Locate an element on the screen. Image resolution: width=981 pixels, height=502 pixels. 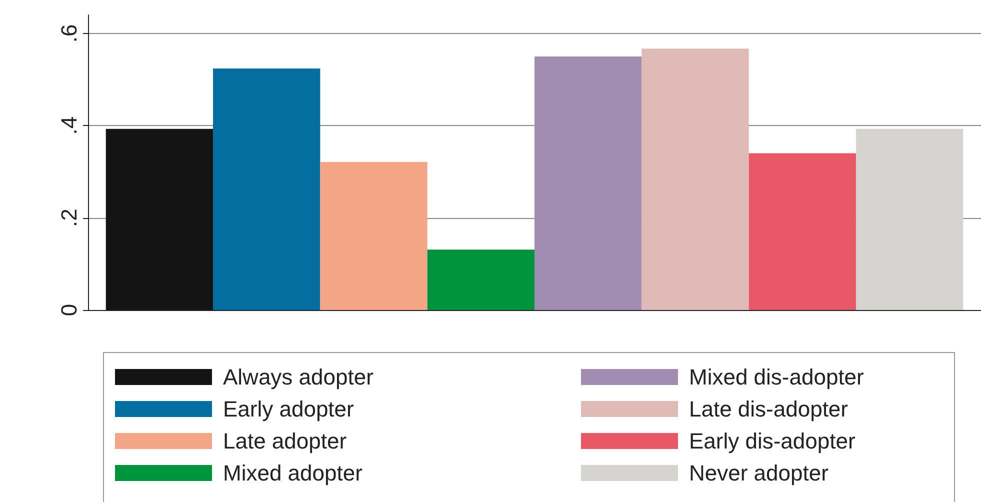
y-tick-label: .6 is located at coordinates (69, 33).